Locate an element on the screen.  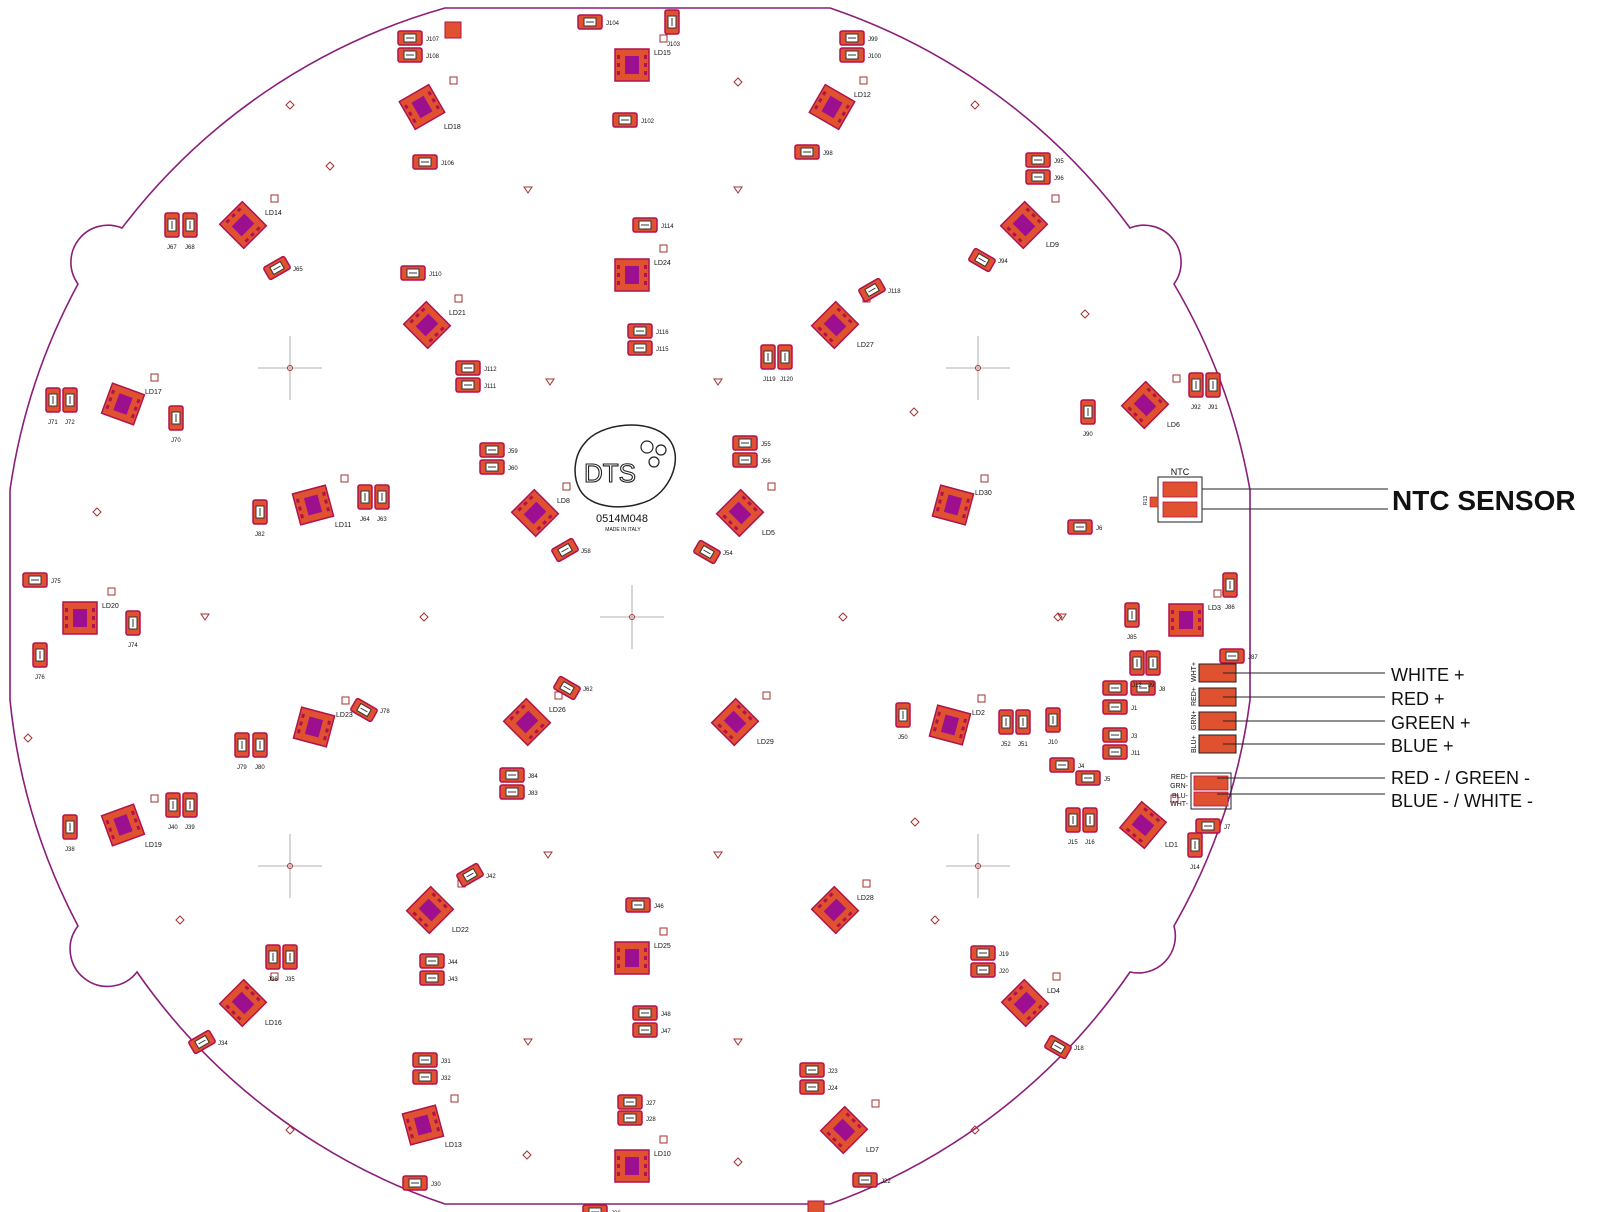
jumper-j118 is located at coordinates (872, 290).